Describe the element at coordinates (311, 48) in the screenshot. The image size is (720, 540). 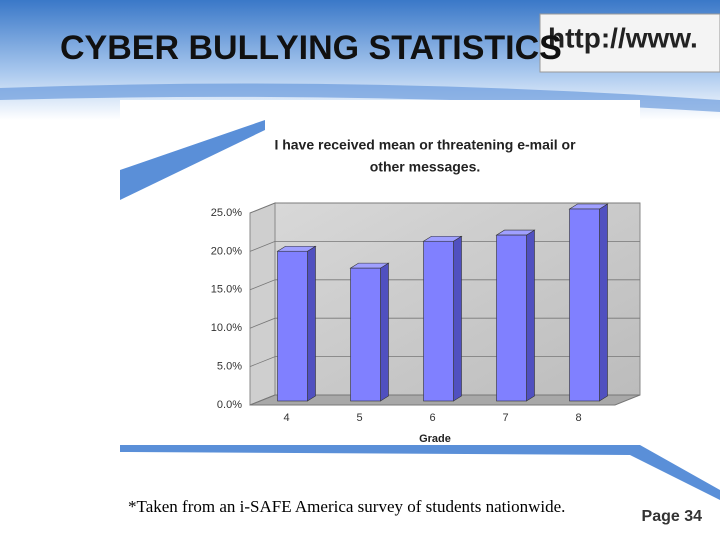
I see `slide-title: CYBER BULLYING STATISTICS` at that location.